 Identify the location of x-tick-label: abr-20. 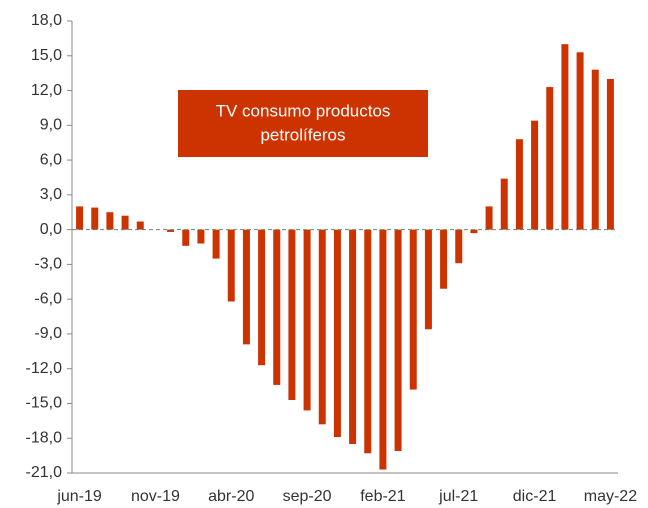
(231, 496).